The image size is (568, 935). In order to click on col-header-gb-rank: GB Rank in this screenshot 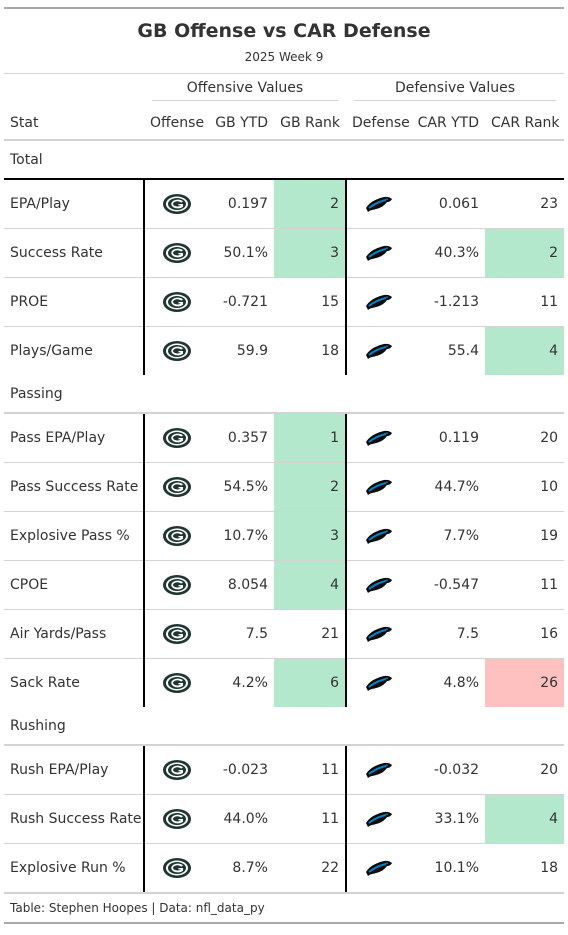, I will do `click(310, 124)`.